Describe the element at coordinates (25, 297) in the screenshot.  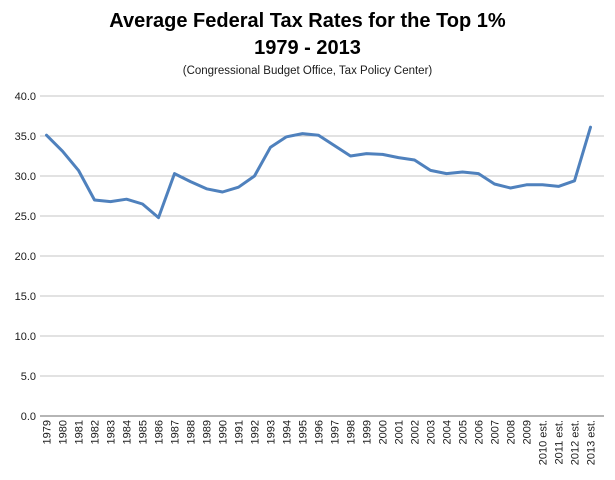
I see `y-axis-tick-label: 15.0` at that location.